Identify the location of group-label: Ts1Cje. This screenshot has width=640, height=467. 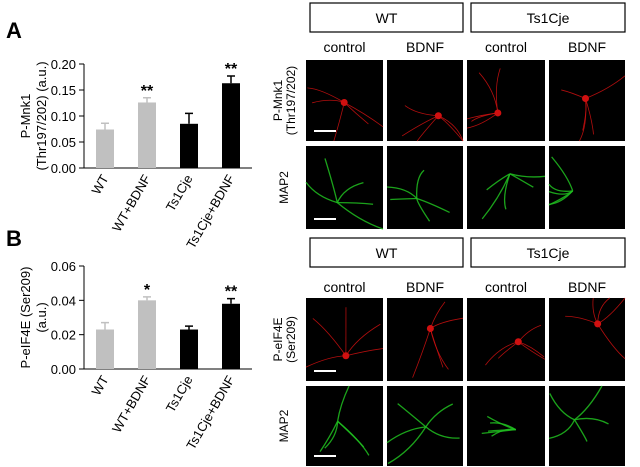
(548, 253).